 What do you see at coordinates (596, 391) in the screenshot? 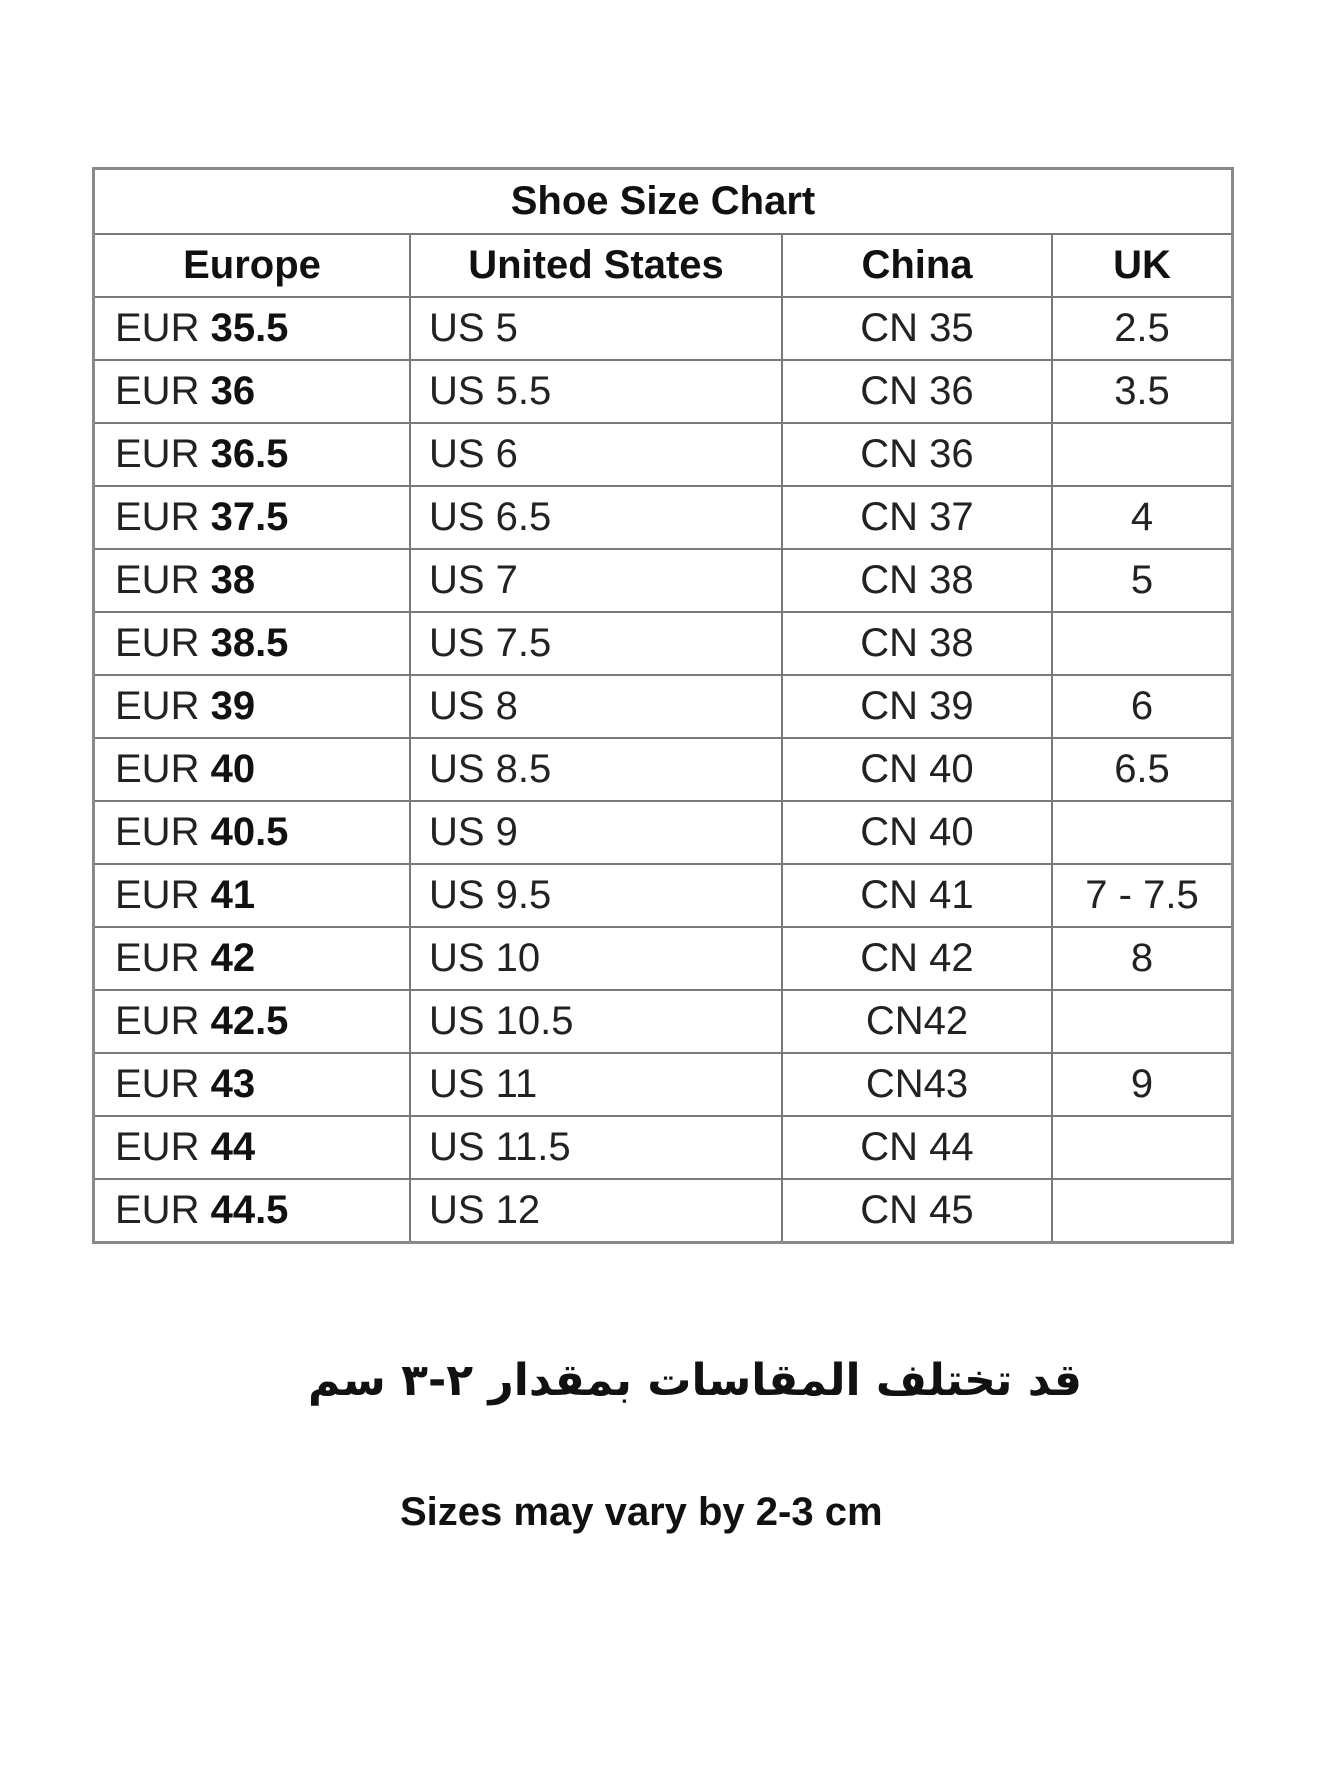
I see `us-cell: US 5.5` at bounding box center [596, 391].